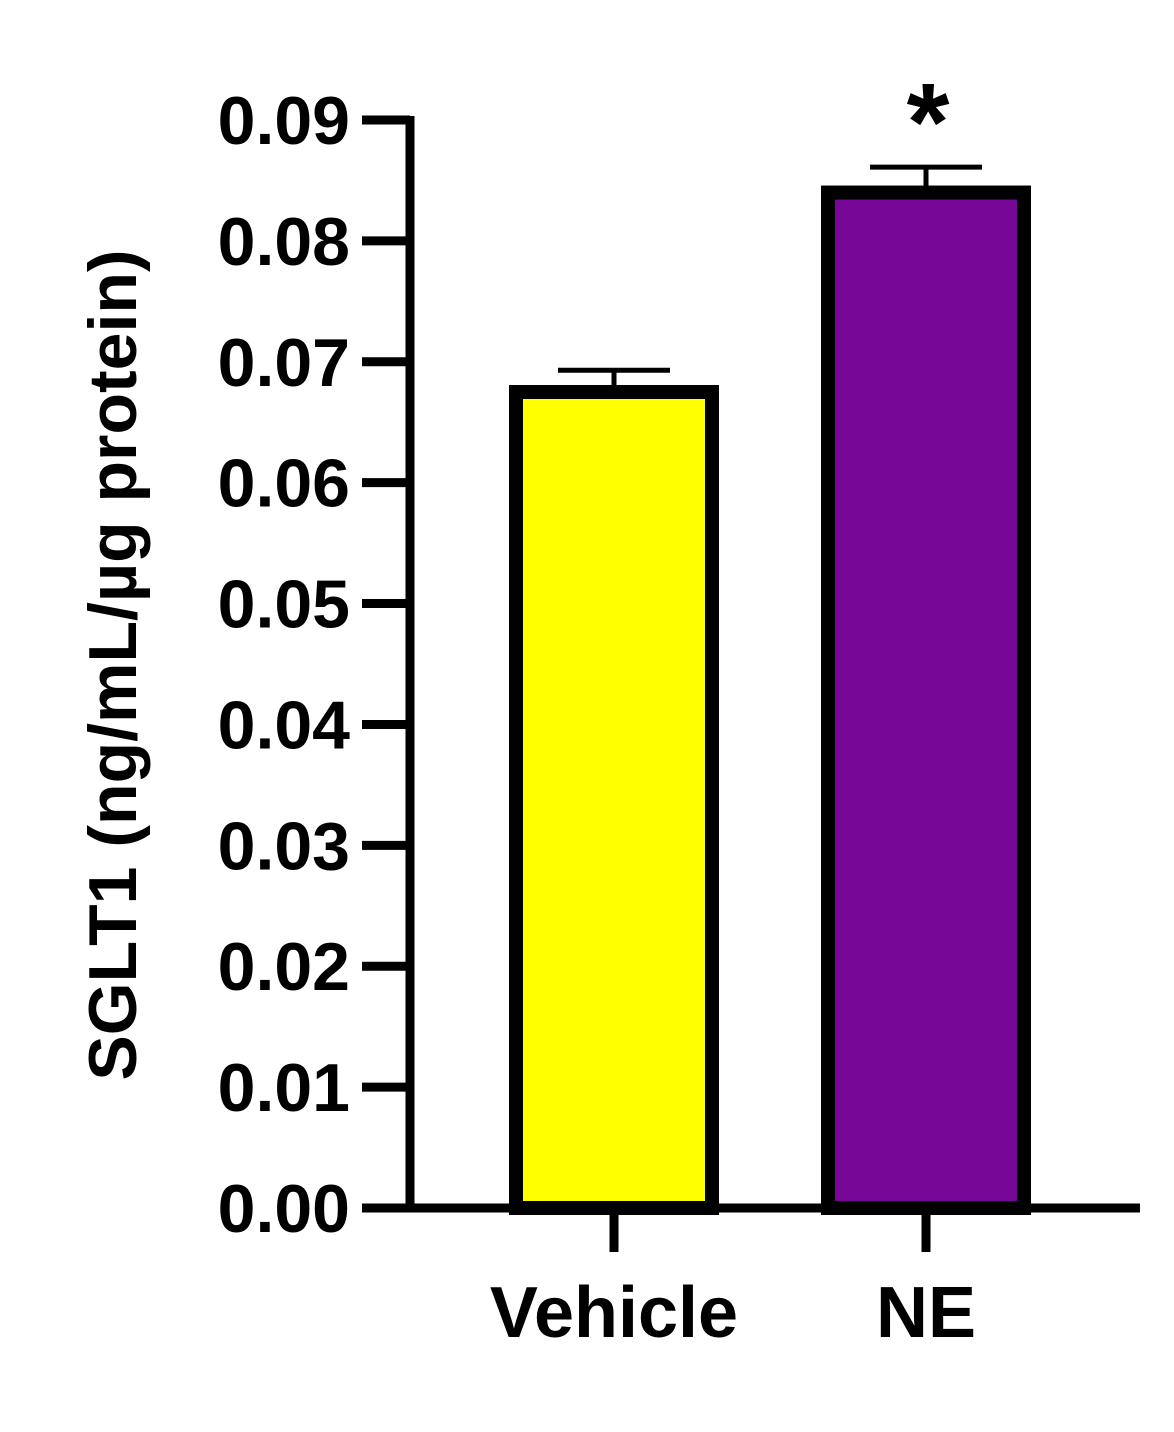 Image resolution: width=1174 pixels, height=1432 pixels. I want to click on y-axis: 0.00 0.01 0.02 0.03 0.04 0.05 0.06 0.07 0.08 0.09, so click(316, 665).